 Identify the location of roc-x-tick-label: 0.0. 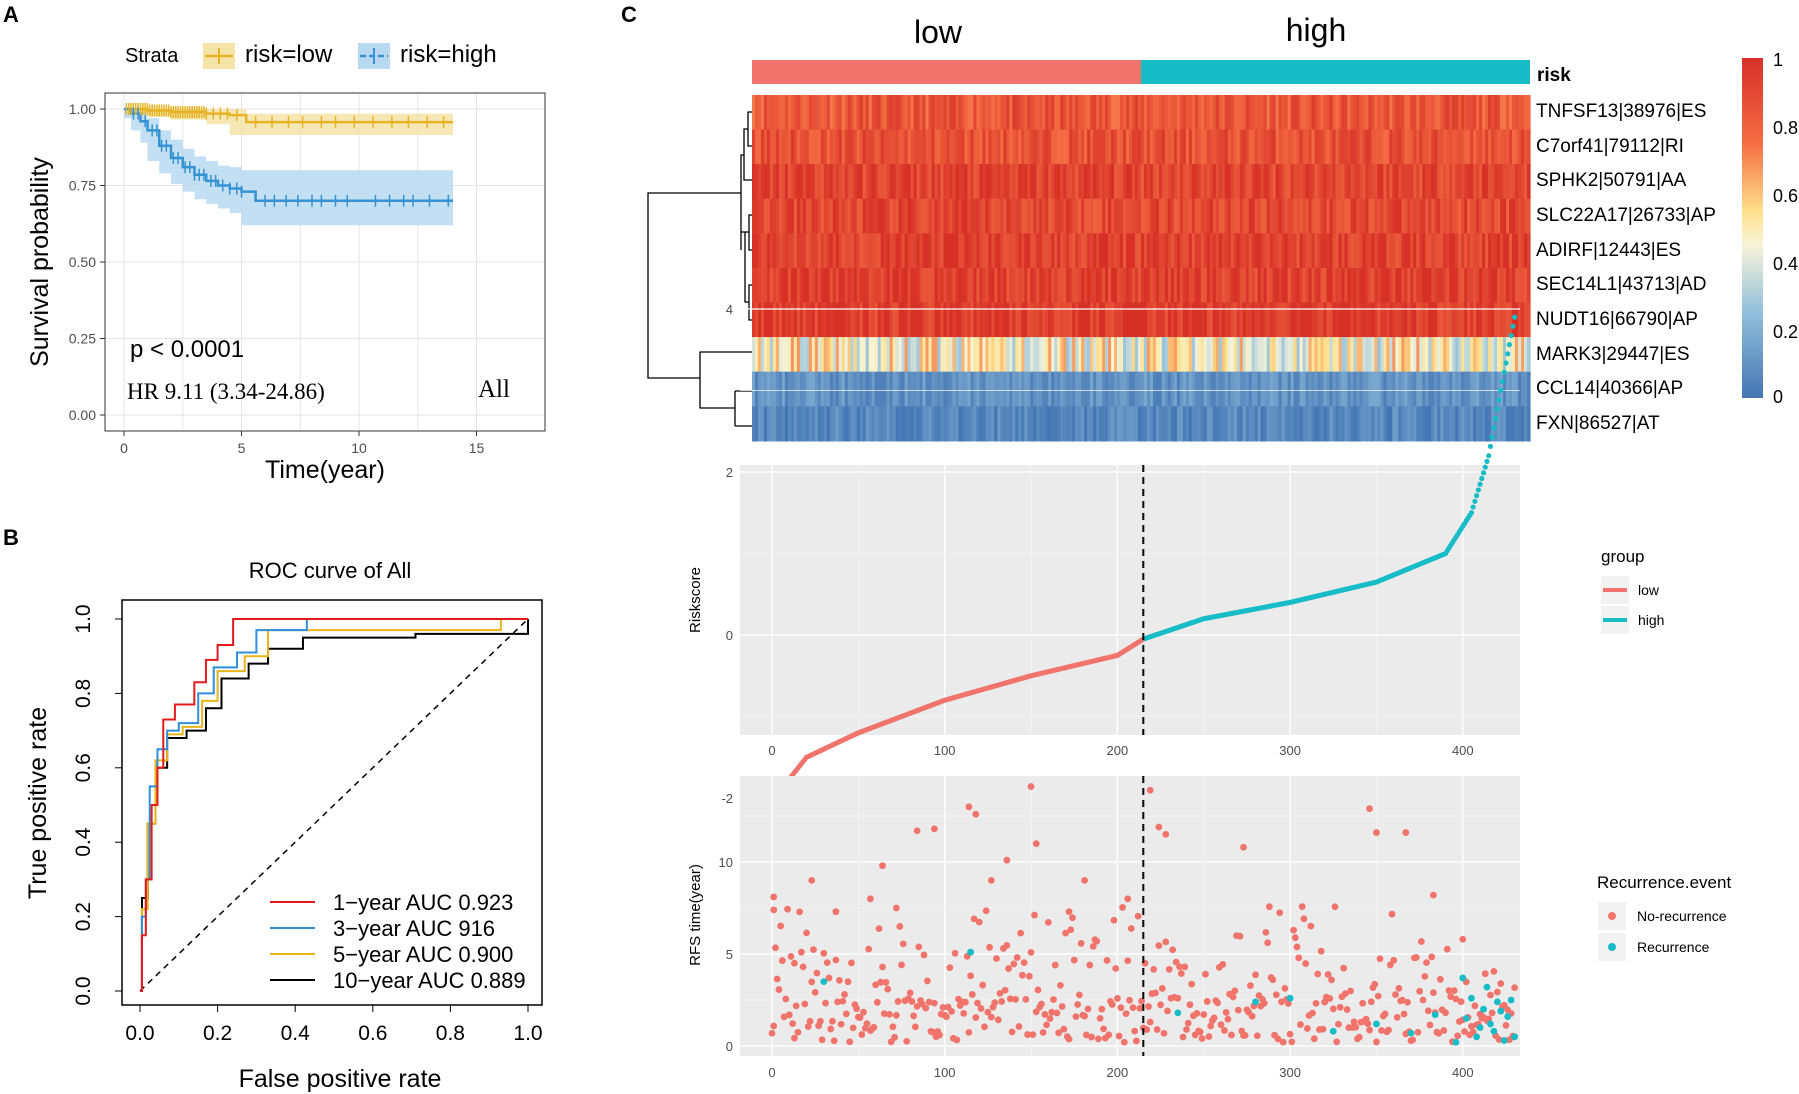
(139, 1033).